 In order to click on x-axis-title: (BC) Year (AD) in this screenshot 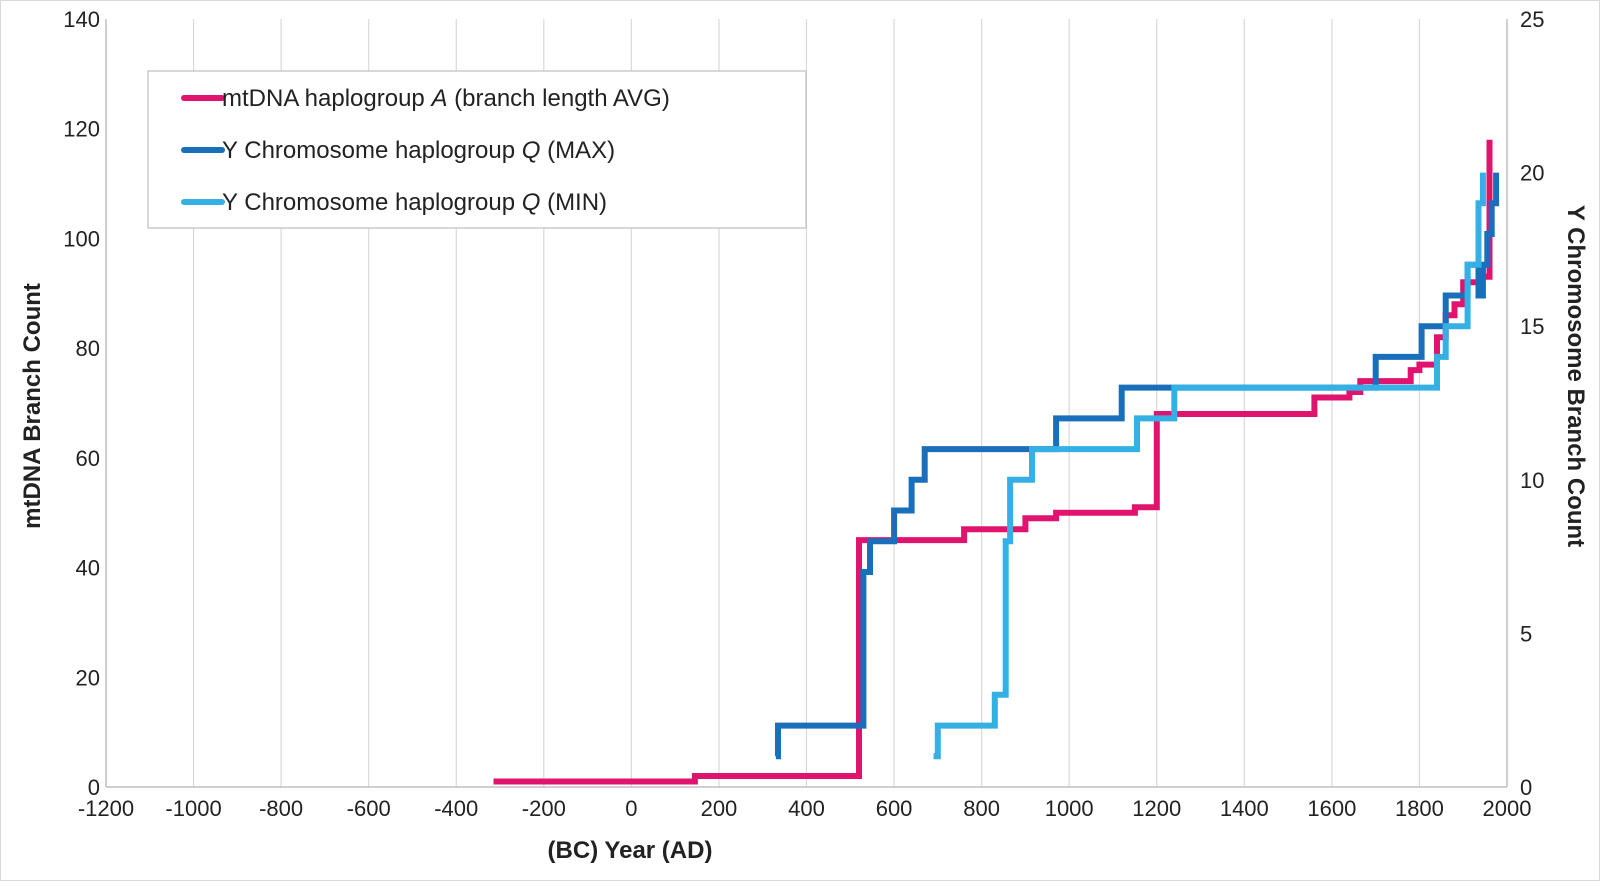, I will do `click(630, 850)`.